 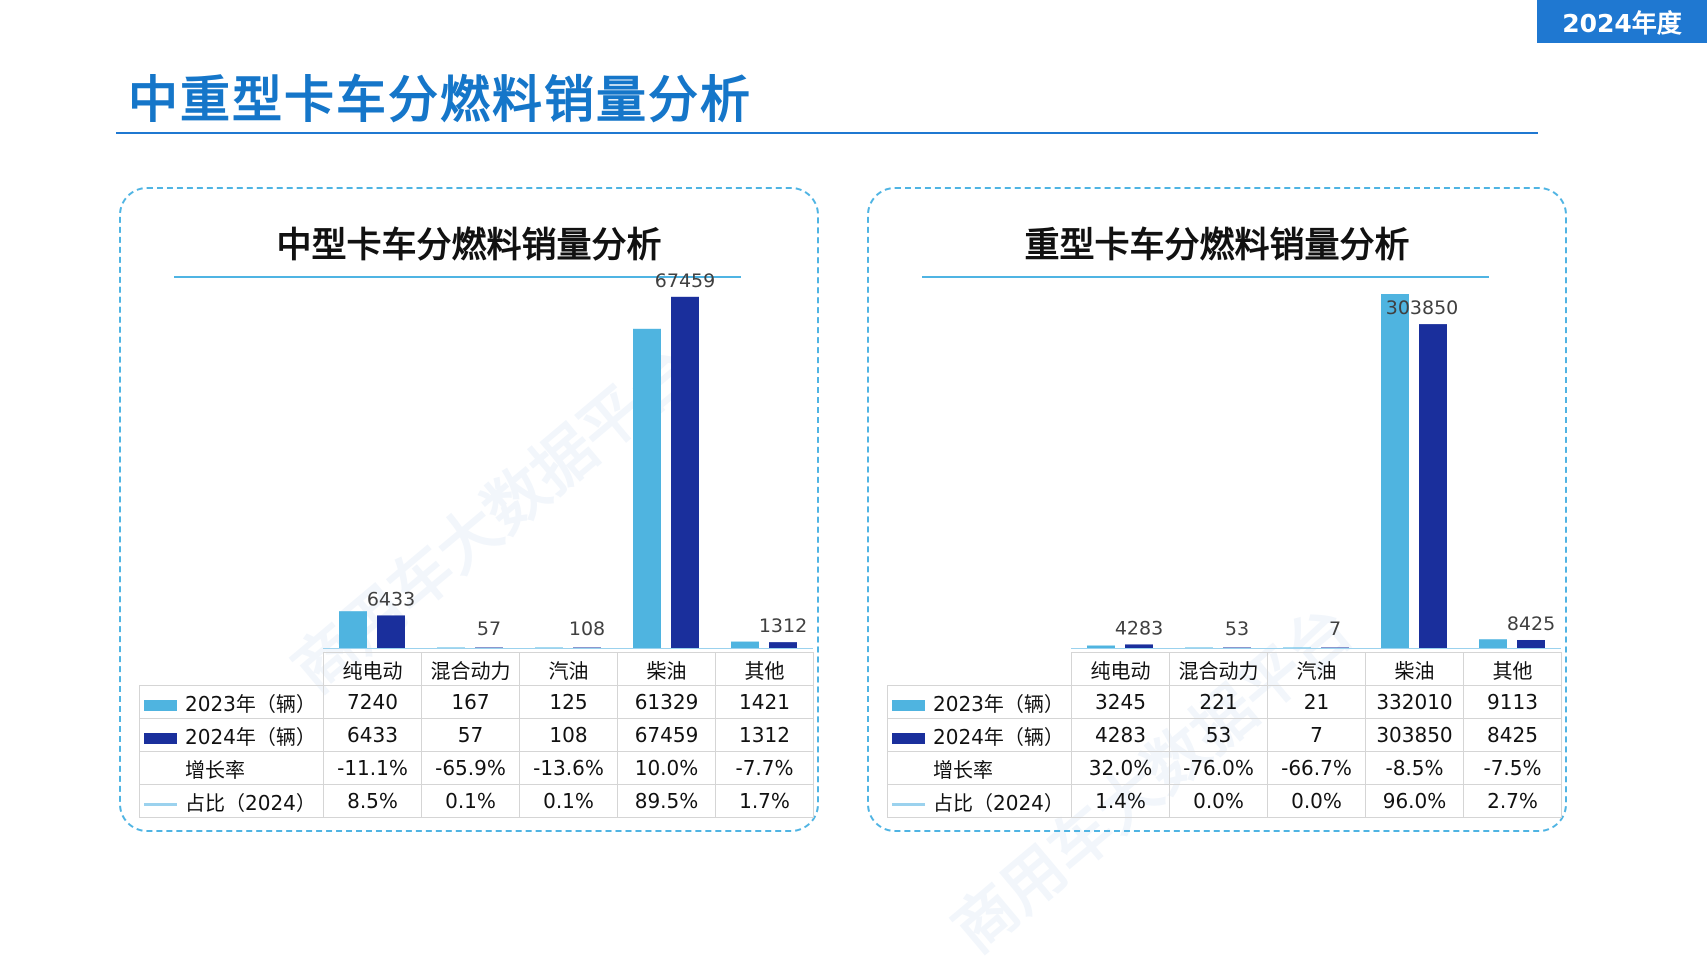 I want to click on table-cell: -7.7%, so click(x=764, y=768).